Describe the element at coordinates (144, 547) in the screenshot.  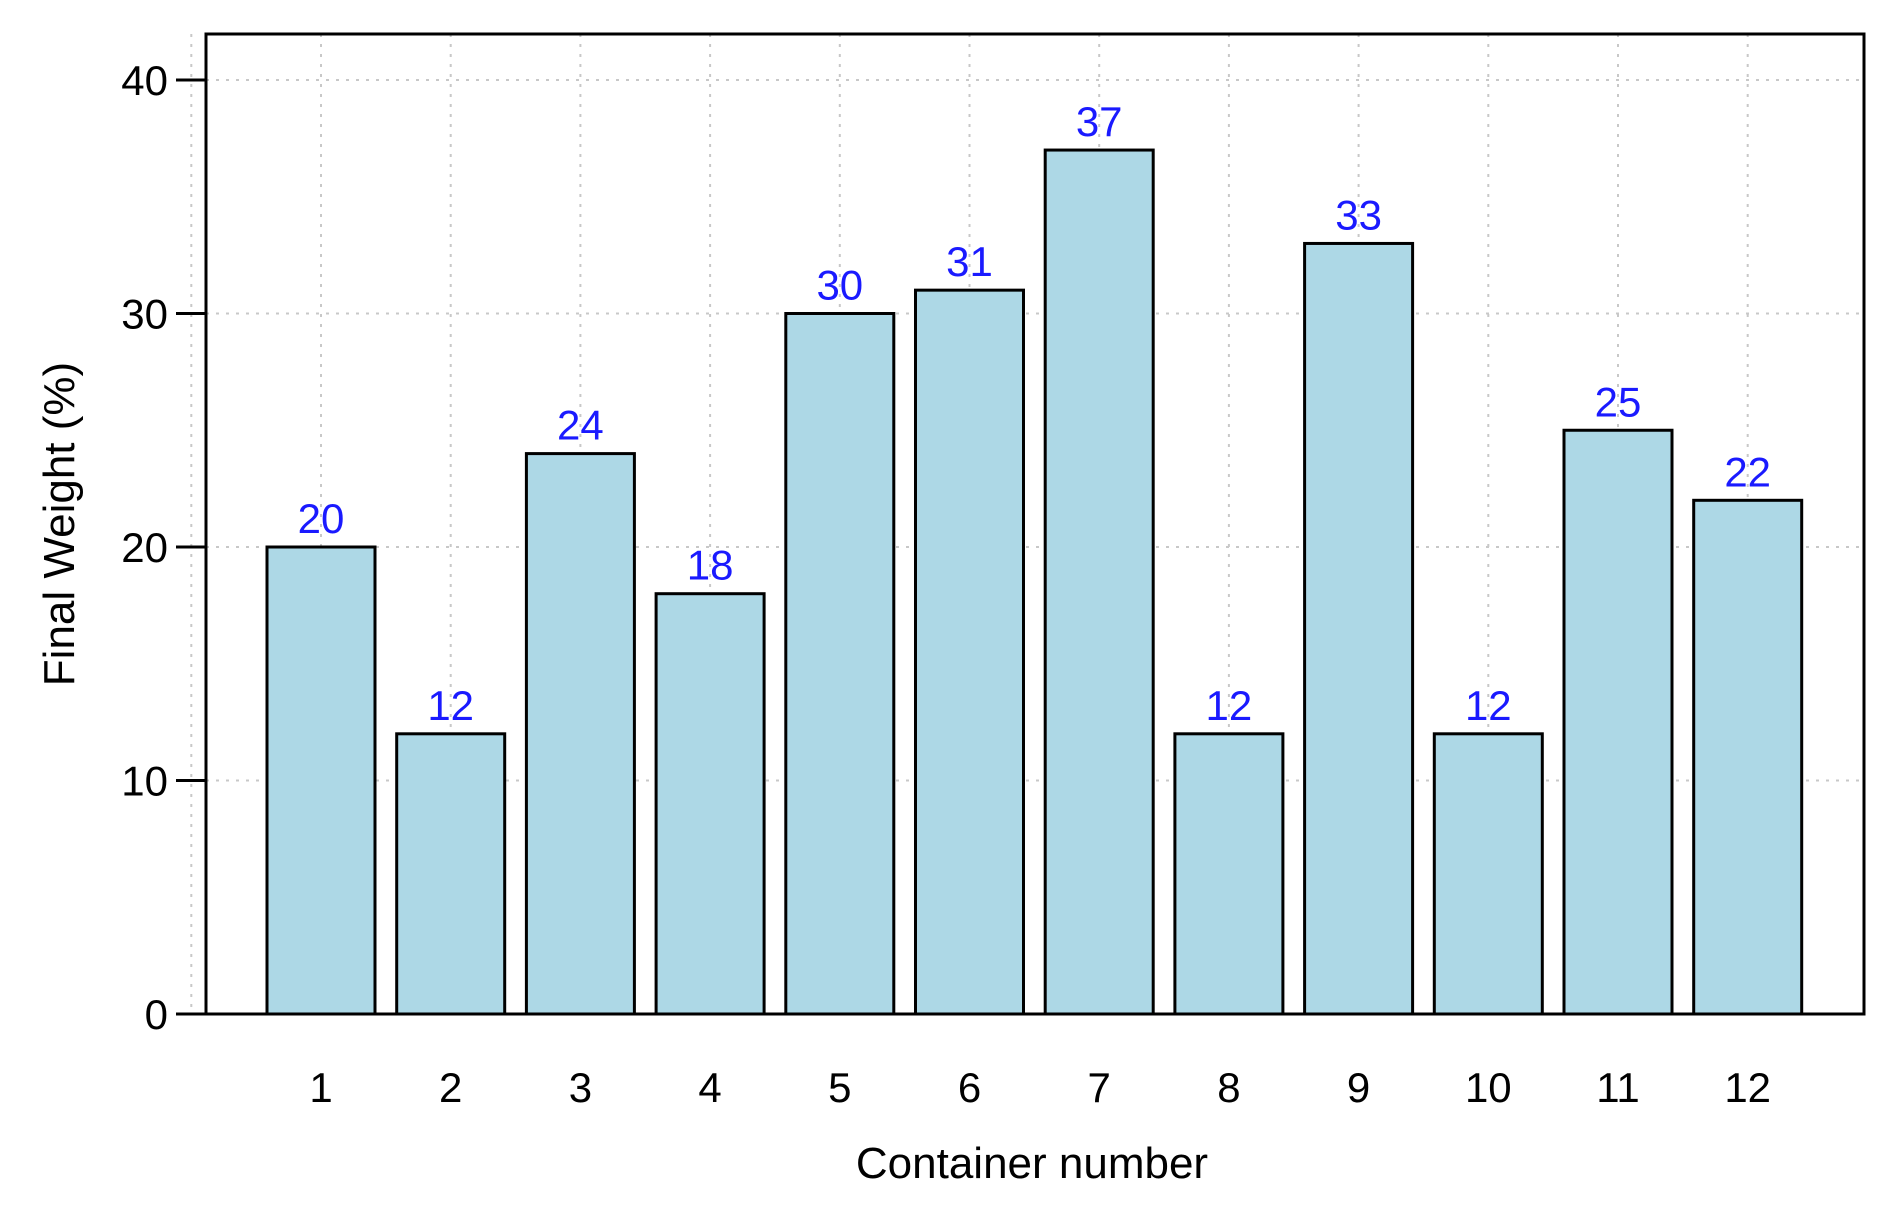
I see `y-tick-label: 20` at that location.